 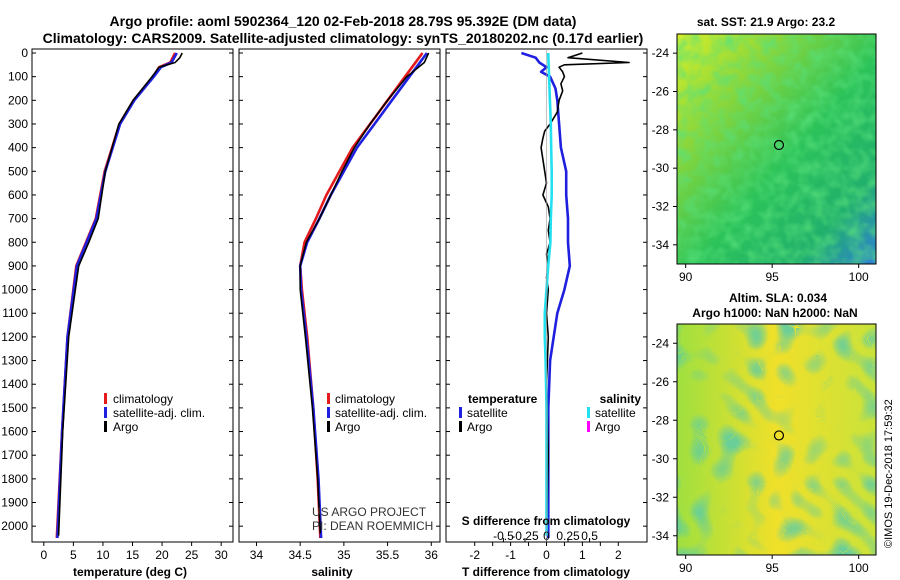 I want to click on series-line-salinity-satellite, so click(x=548, y=294).